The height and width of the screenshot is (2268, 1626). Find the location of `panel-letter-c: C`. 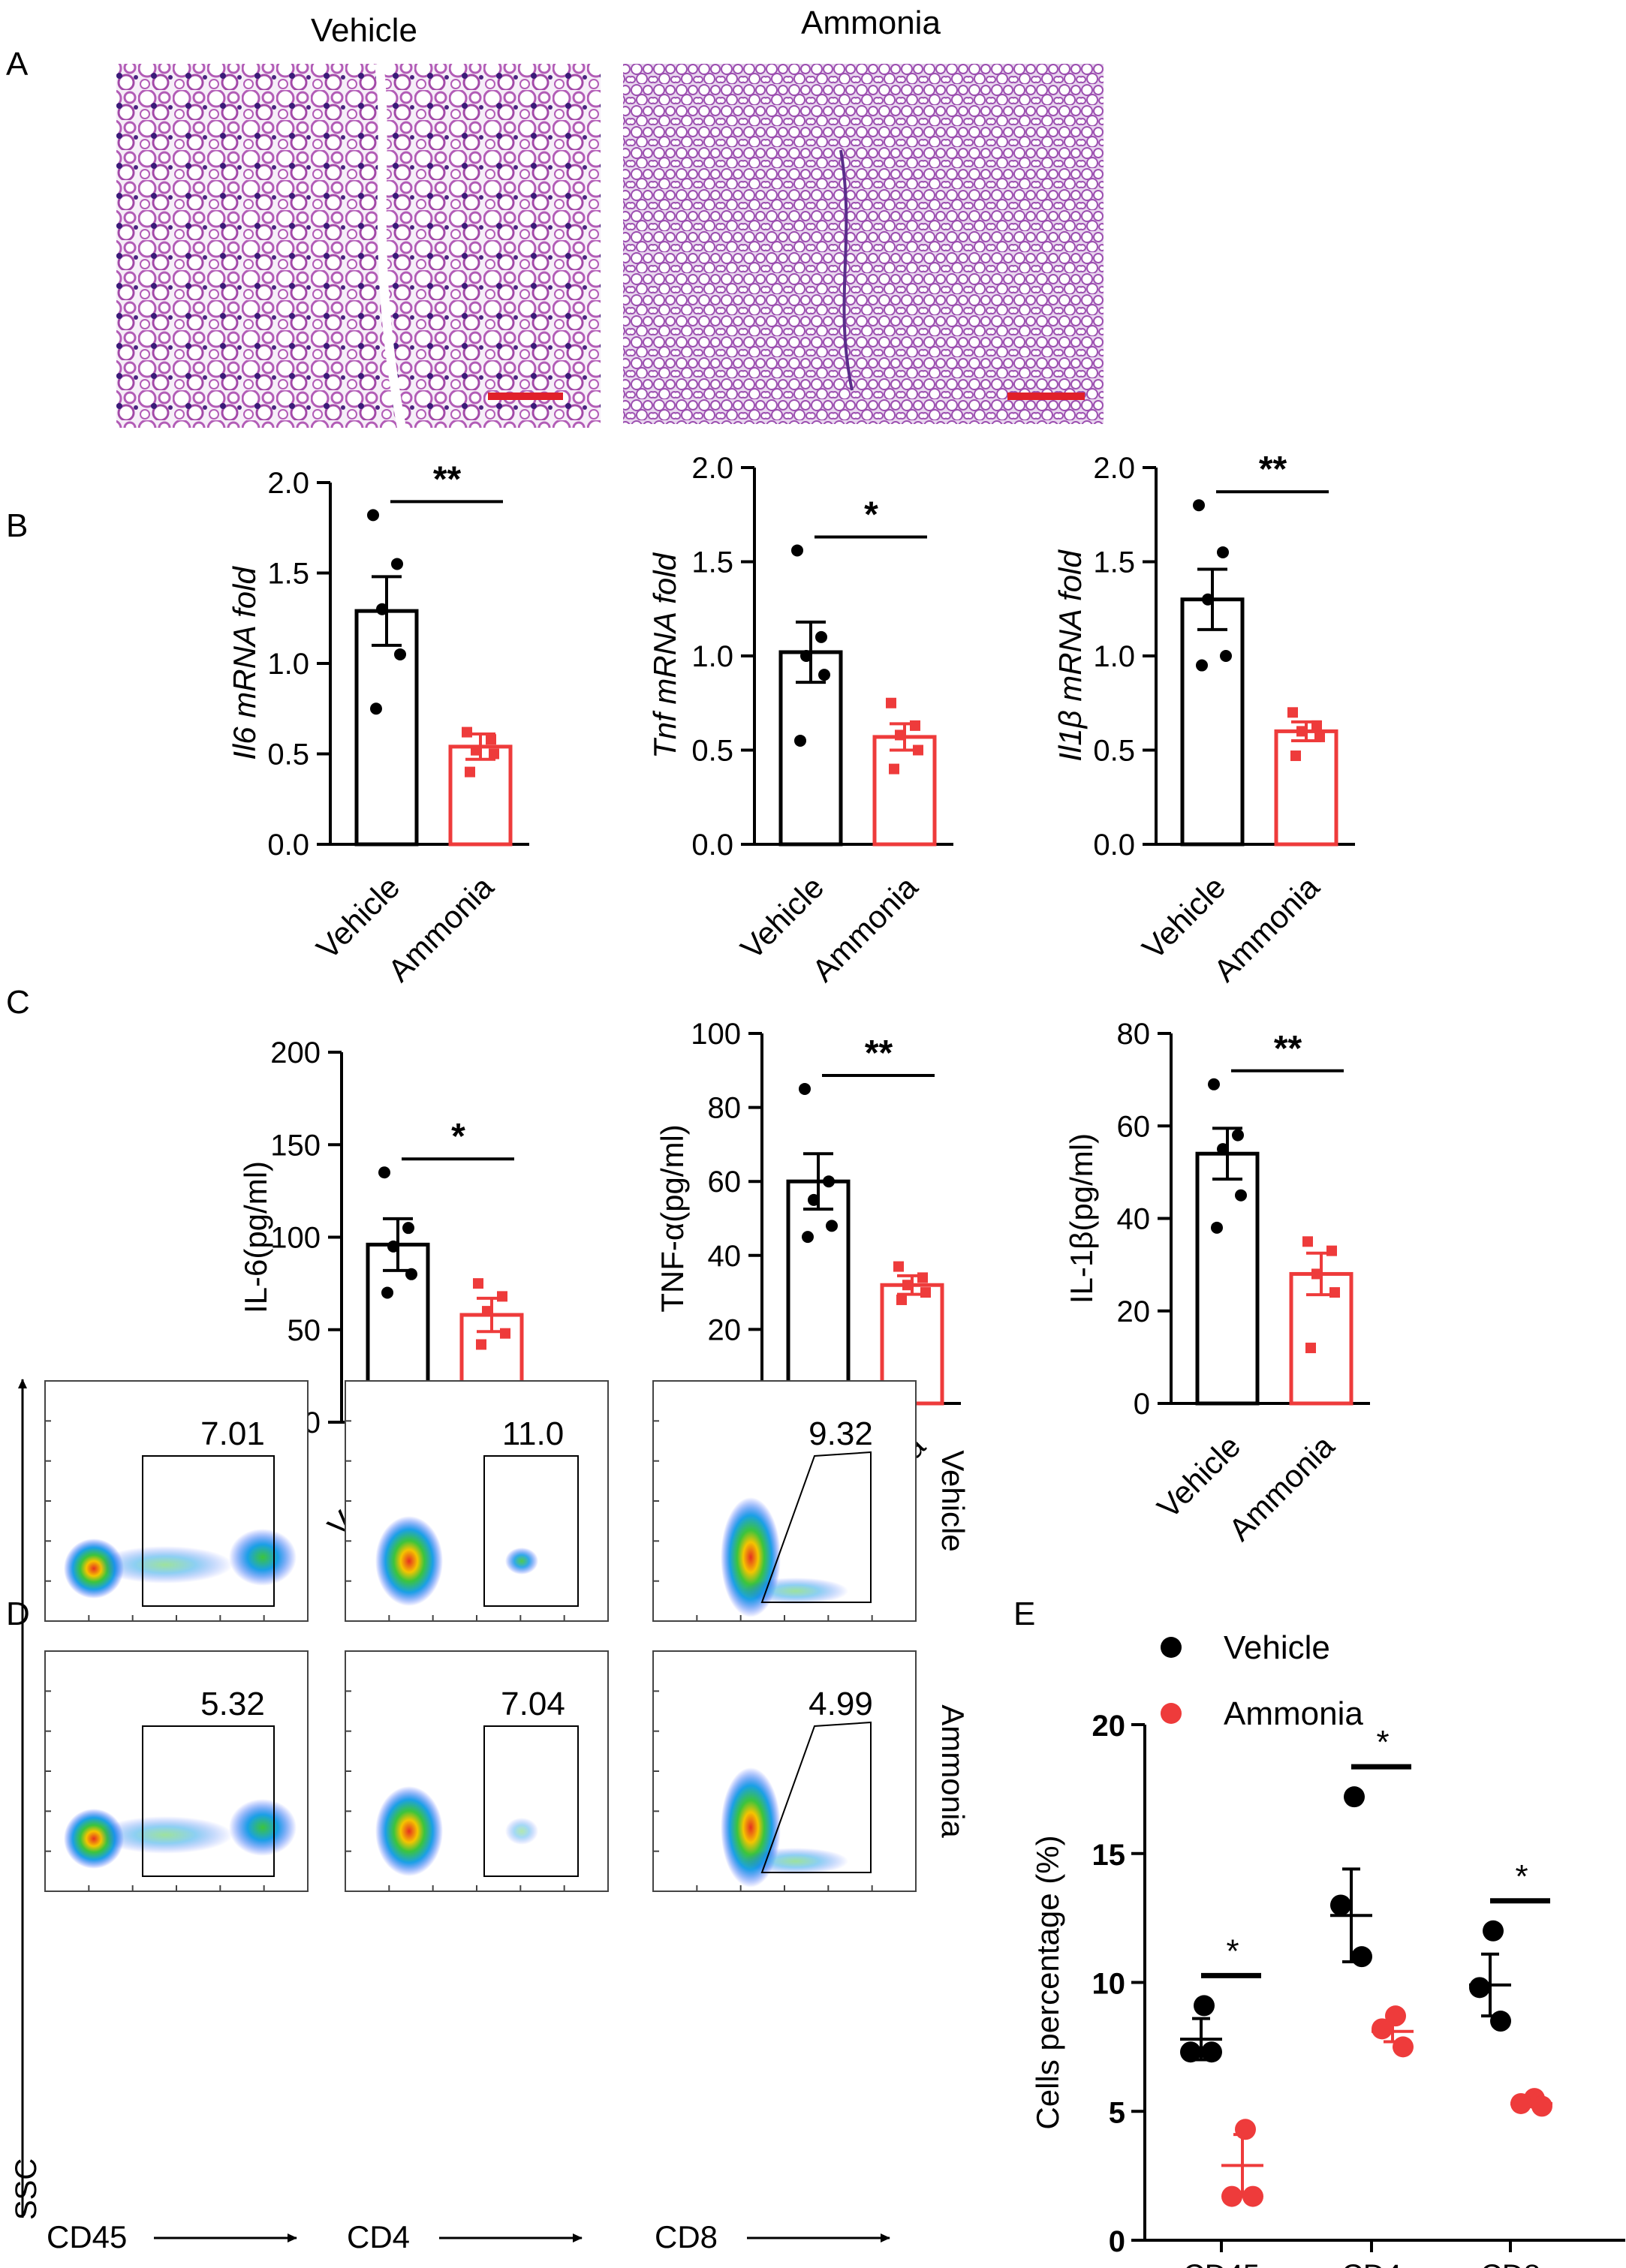

panel-letter-c: C is located at coordinates (18, 1002).